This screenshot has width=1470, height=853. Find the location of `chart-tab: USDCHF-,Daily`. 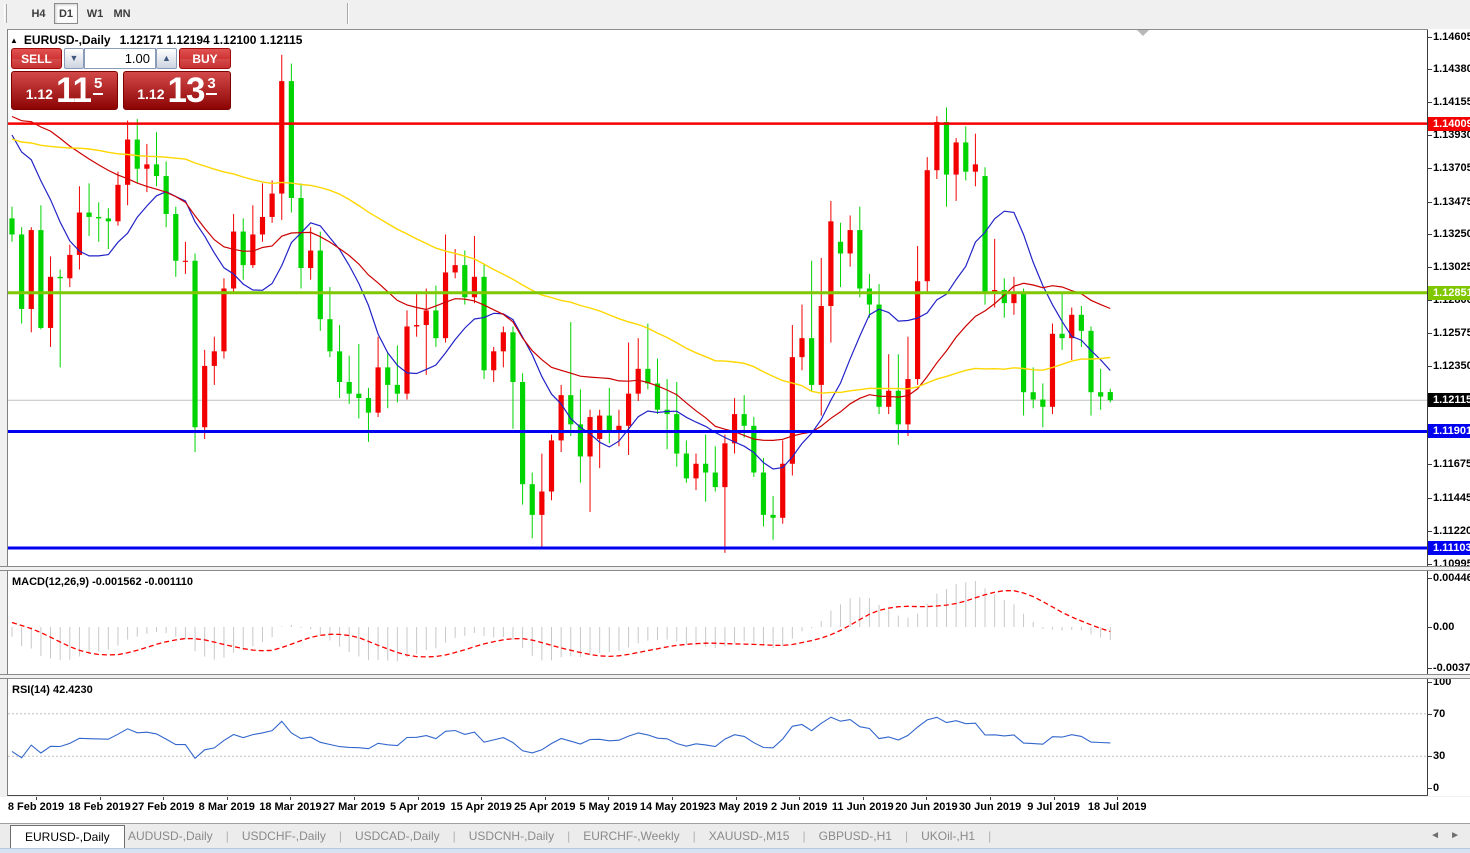

chart-tab: USDCHF-,Daily is located at coordinates (283, 836).